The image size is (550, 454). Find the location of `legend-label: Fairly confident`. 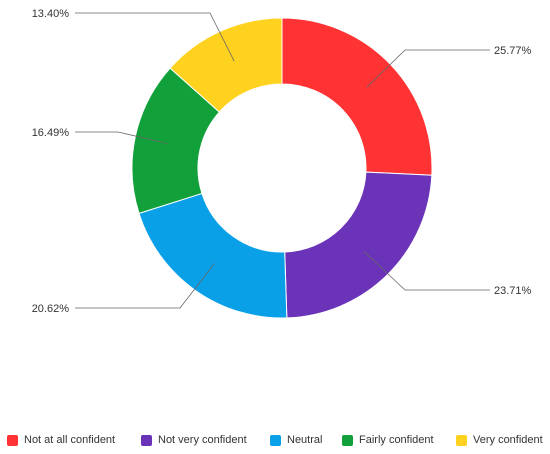

legend-label: Fairly confident is located at coordinates (396, 440).